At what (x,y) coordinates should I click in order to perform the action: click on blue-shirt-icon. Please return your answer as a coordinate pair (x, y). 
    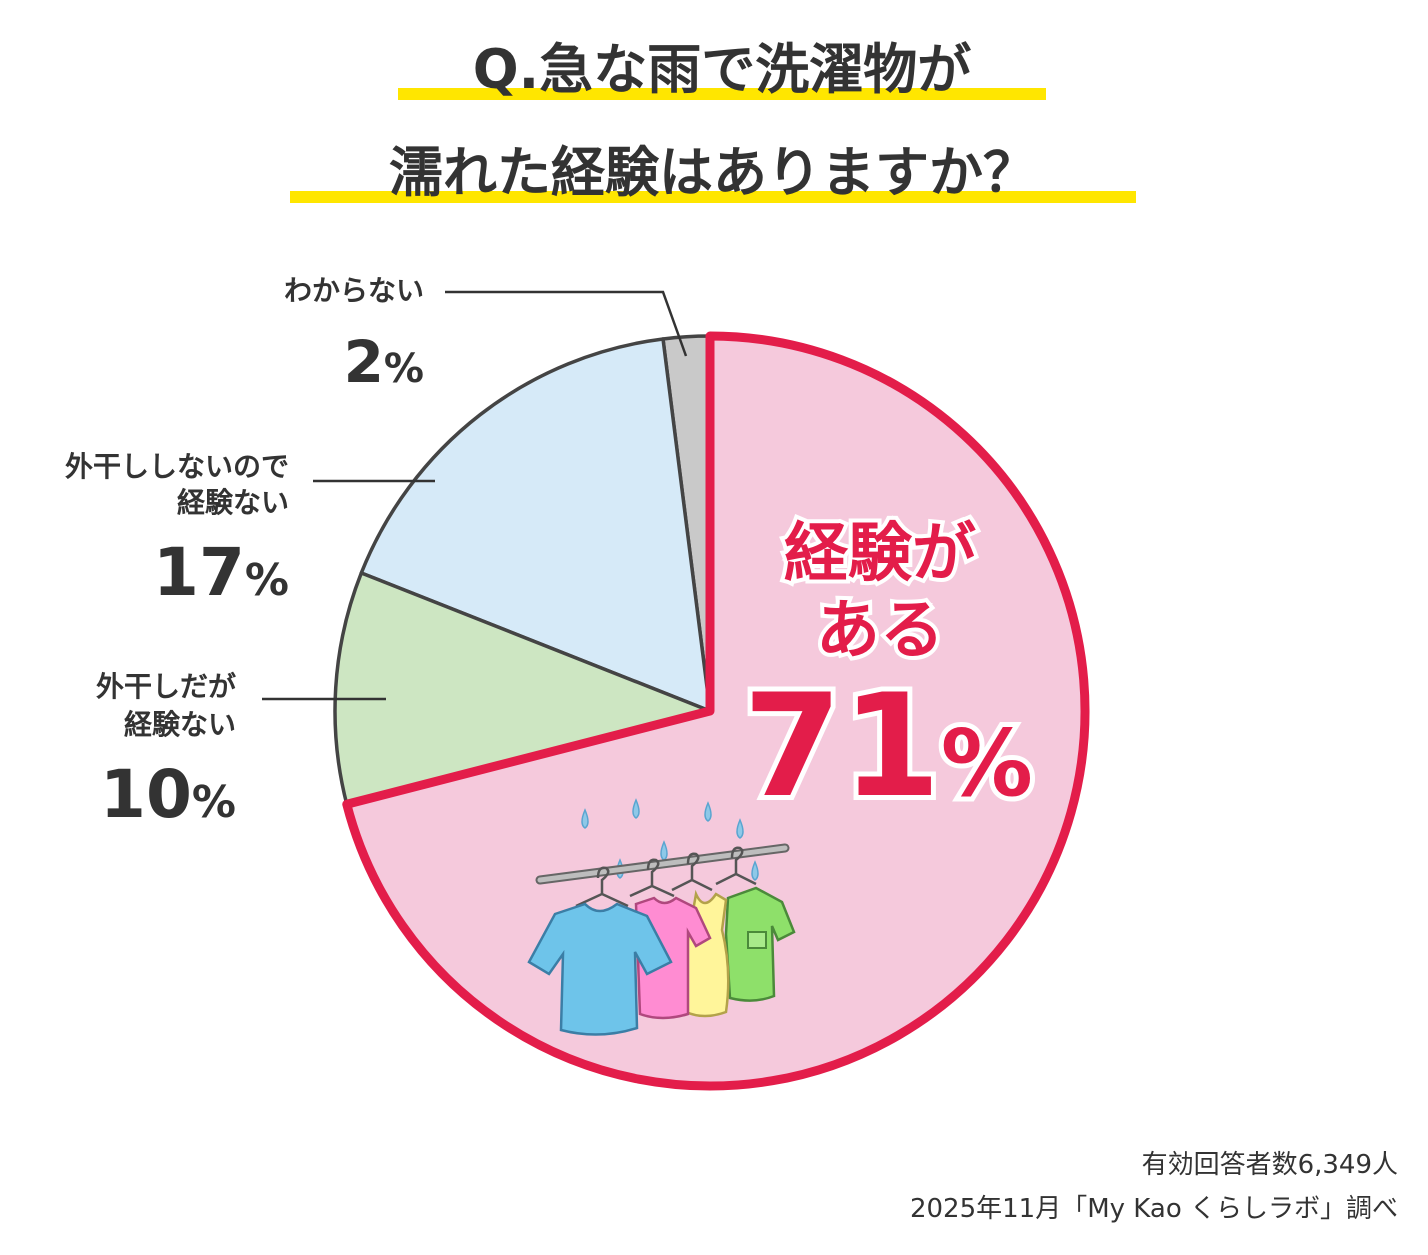
    Looking at the image, I should click on (600, 969).